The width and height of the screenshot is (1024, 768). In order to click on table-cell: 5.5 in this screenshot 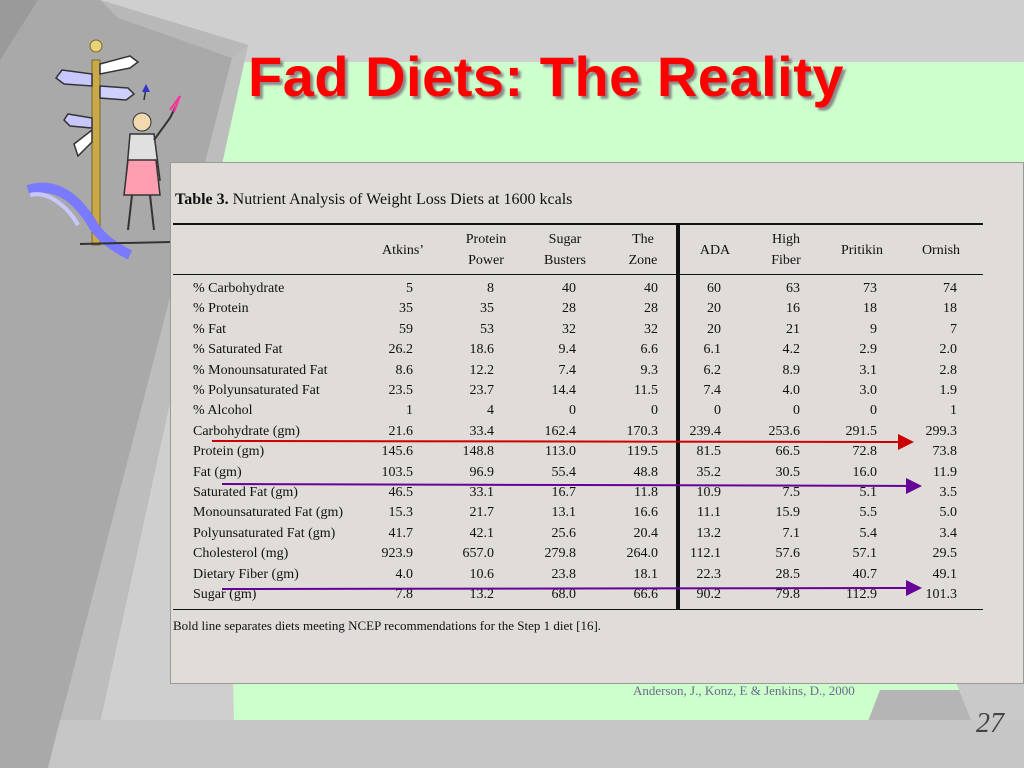, I will do `click(868, 513)`.